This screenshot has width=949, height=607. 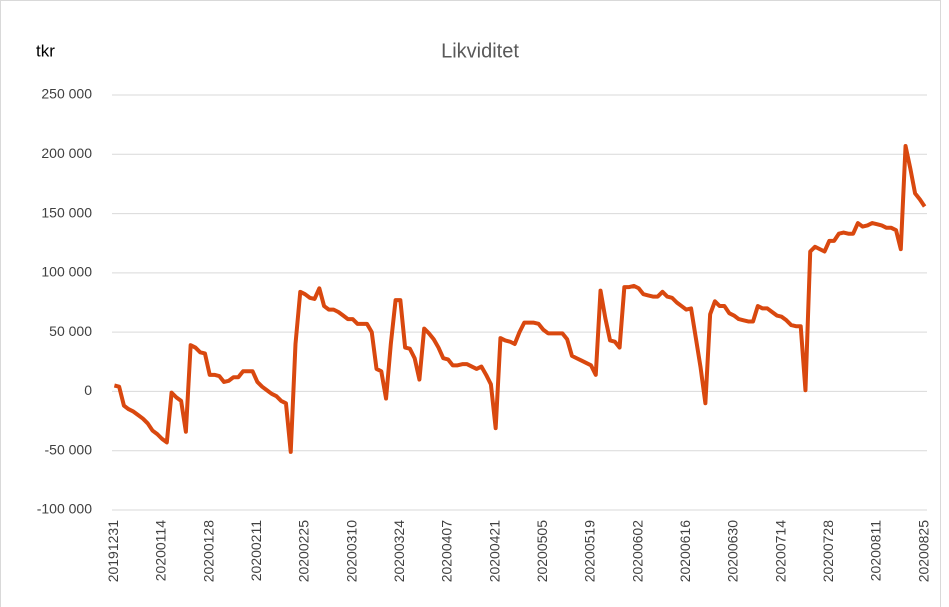 I want to click on y-axis-label: tkr, so click(x=45, y=50).